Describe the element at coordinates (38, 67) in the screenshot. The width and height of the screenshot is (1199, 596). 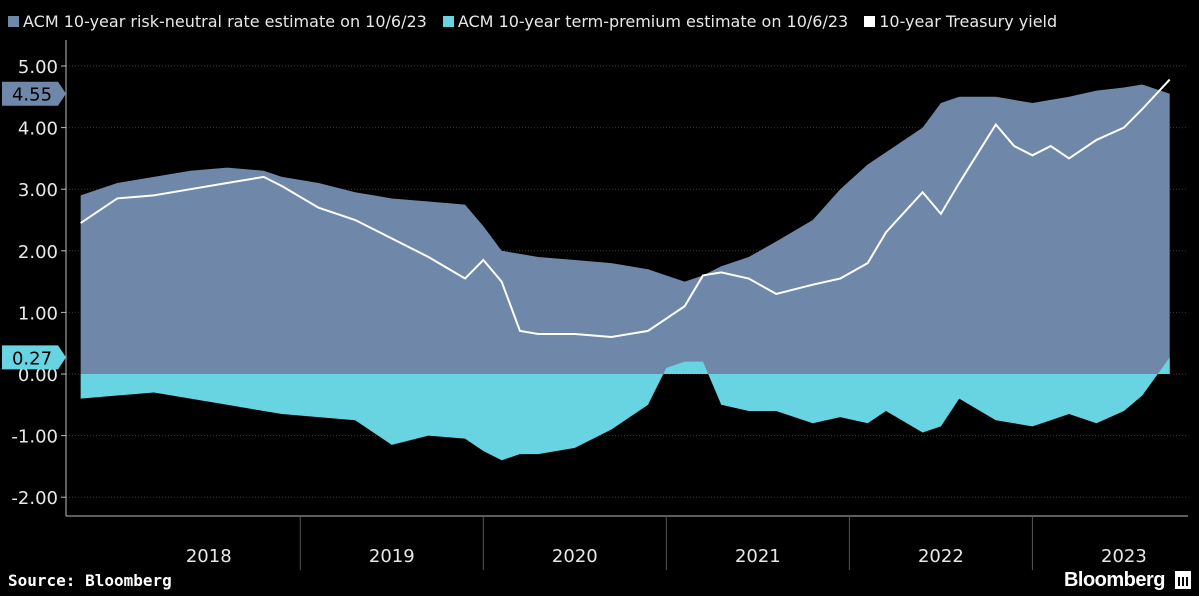
I see `y-tick-label: 5.00` at that location.